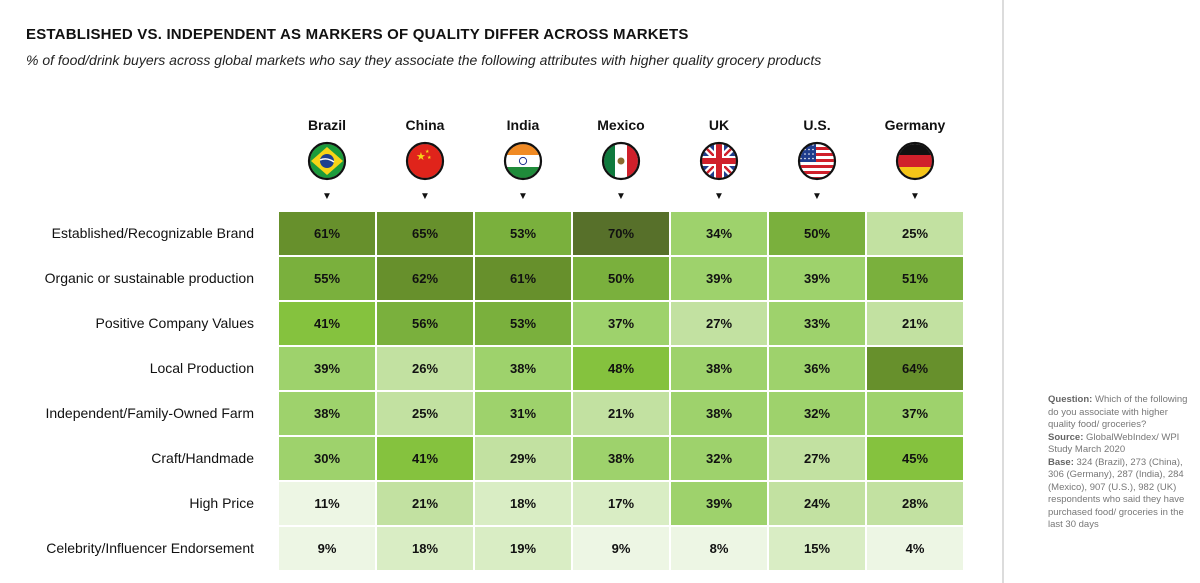 The image size is (1200, 583). What do you see at coordinates (621, 125) in the screenshot?
I see `column-label: Mexico` at bounding box center [621, 125].